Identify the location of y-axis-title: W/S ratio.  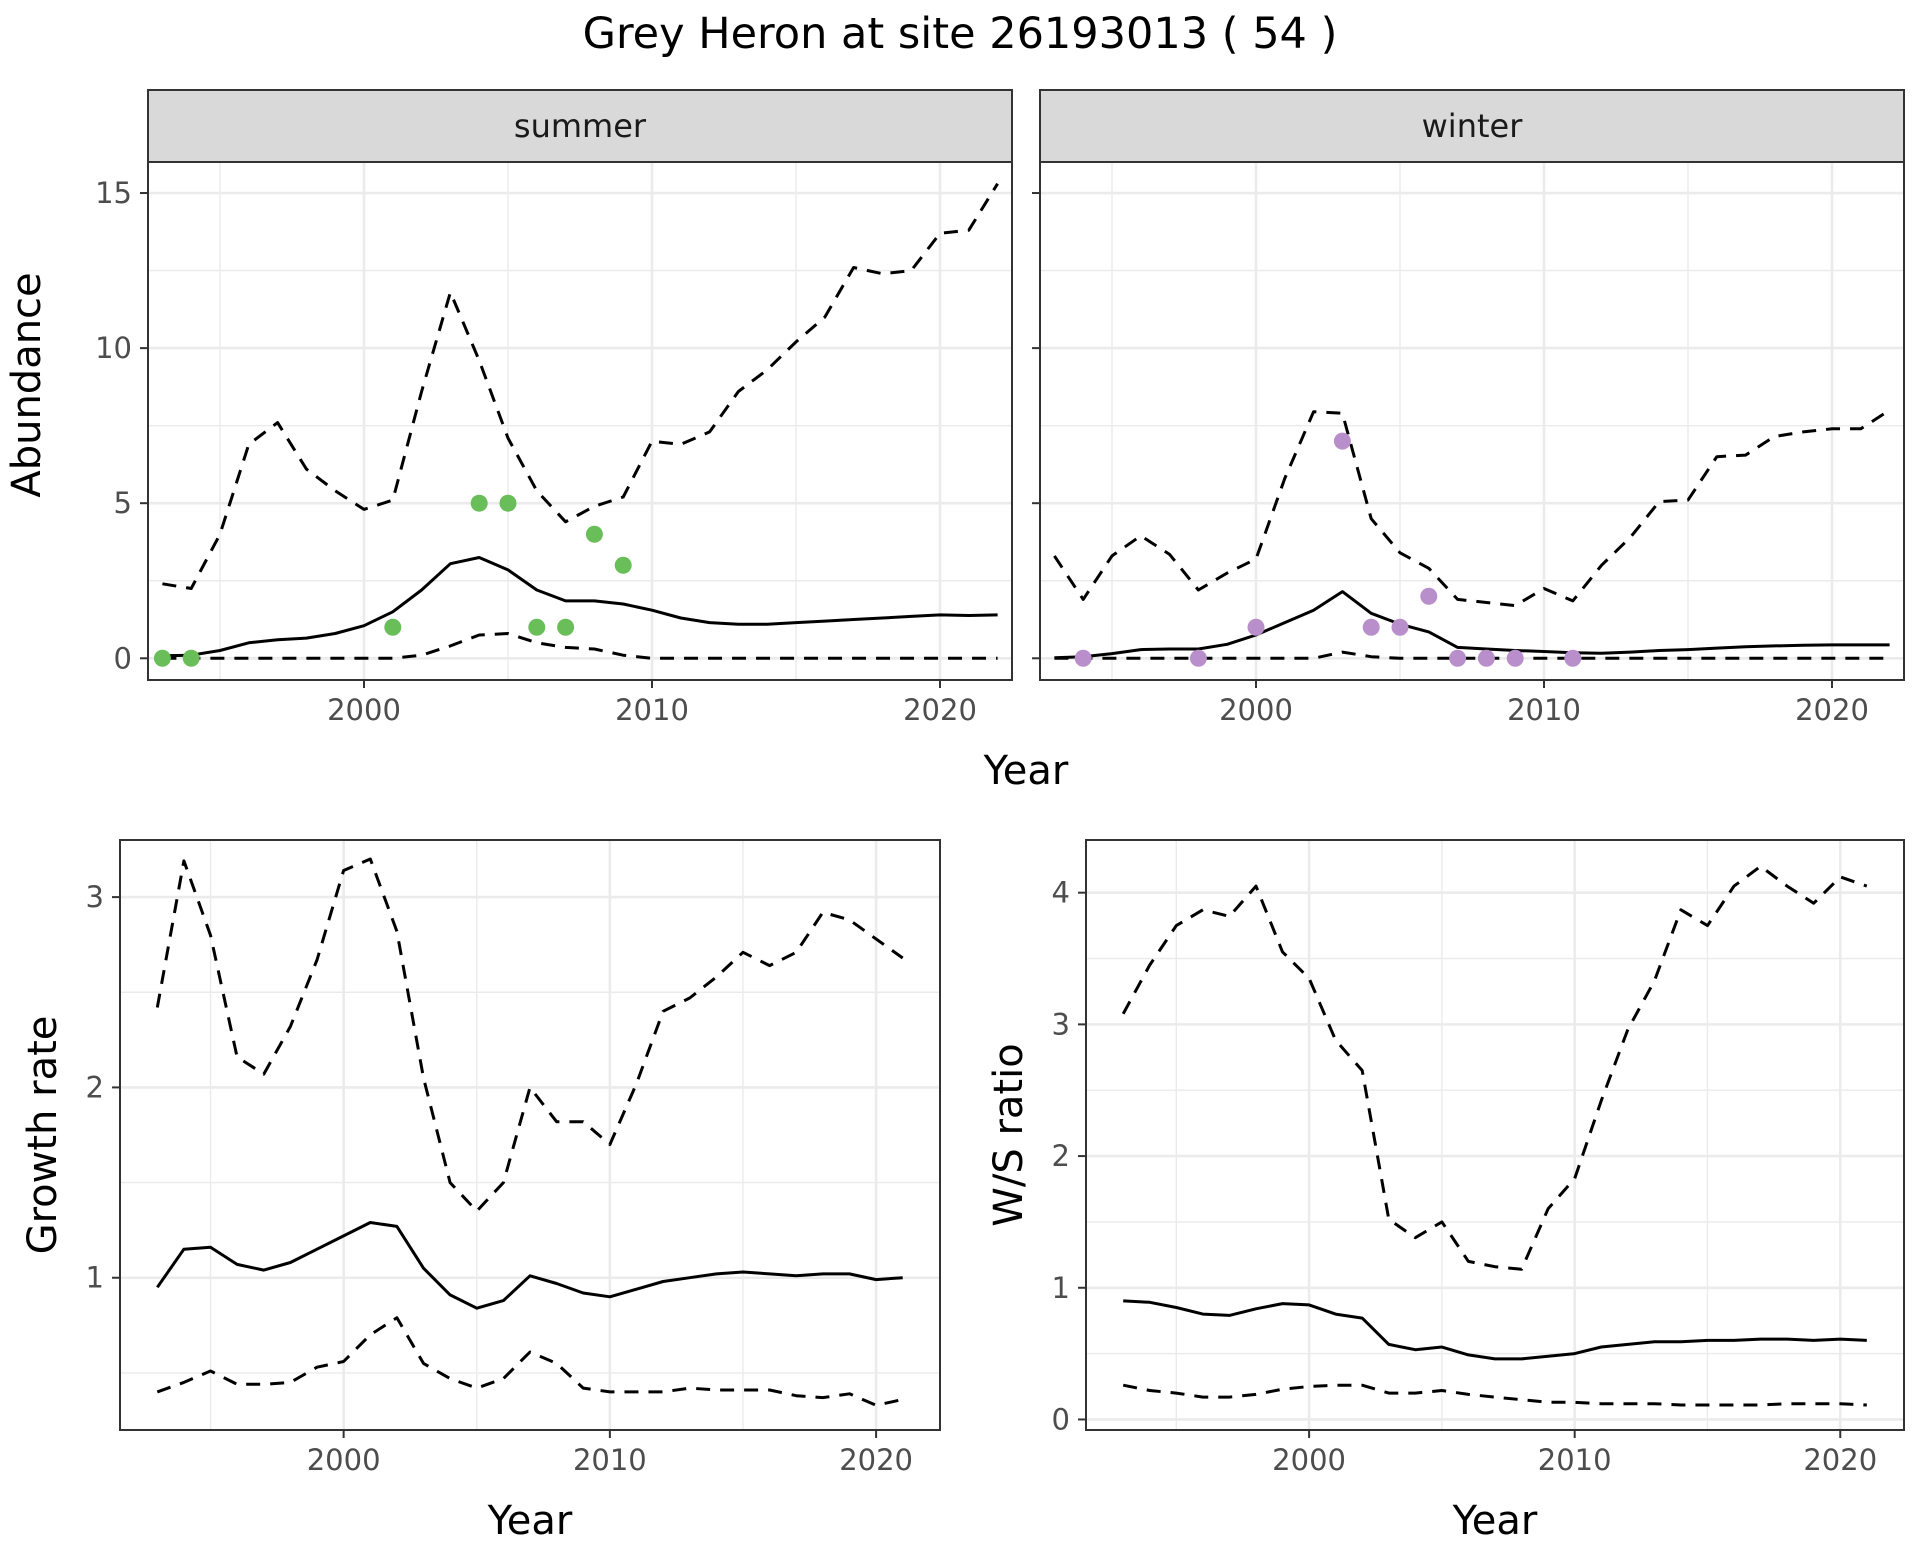
(1009, 1134).